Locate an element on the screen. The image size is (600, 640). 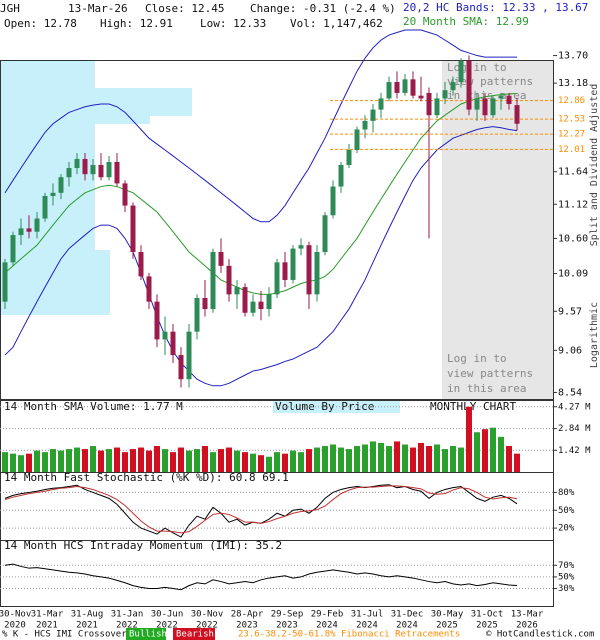
x-tick-label: 31-Oct is located at coordinates (487, 615).